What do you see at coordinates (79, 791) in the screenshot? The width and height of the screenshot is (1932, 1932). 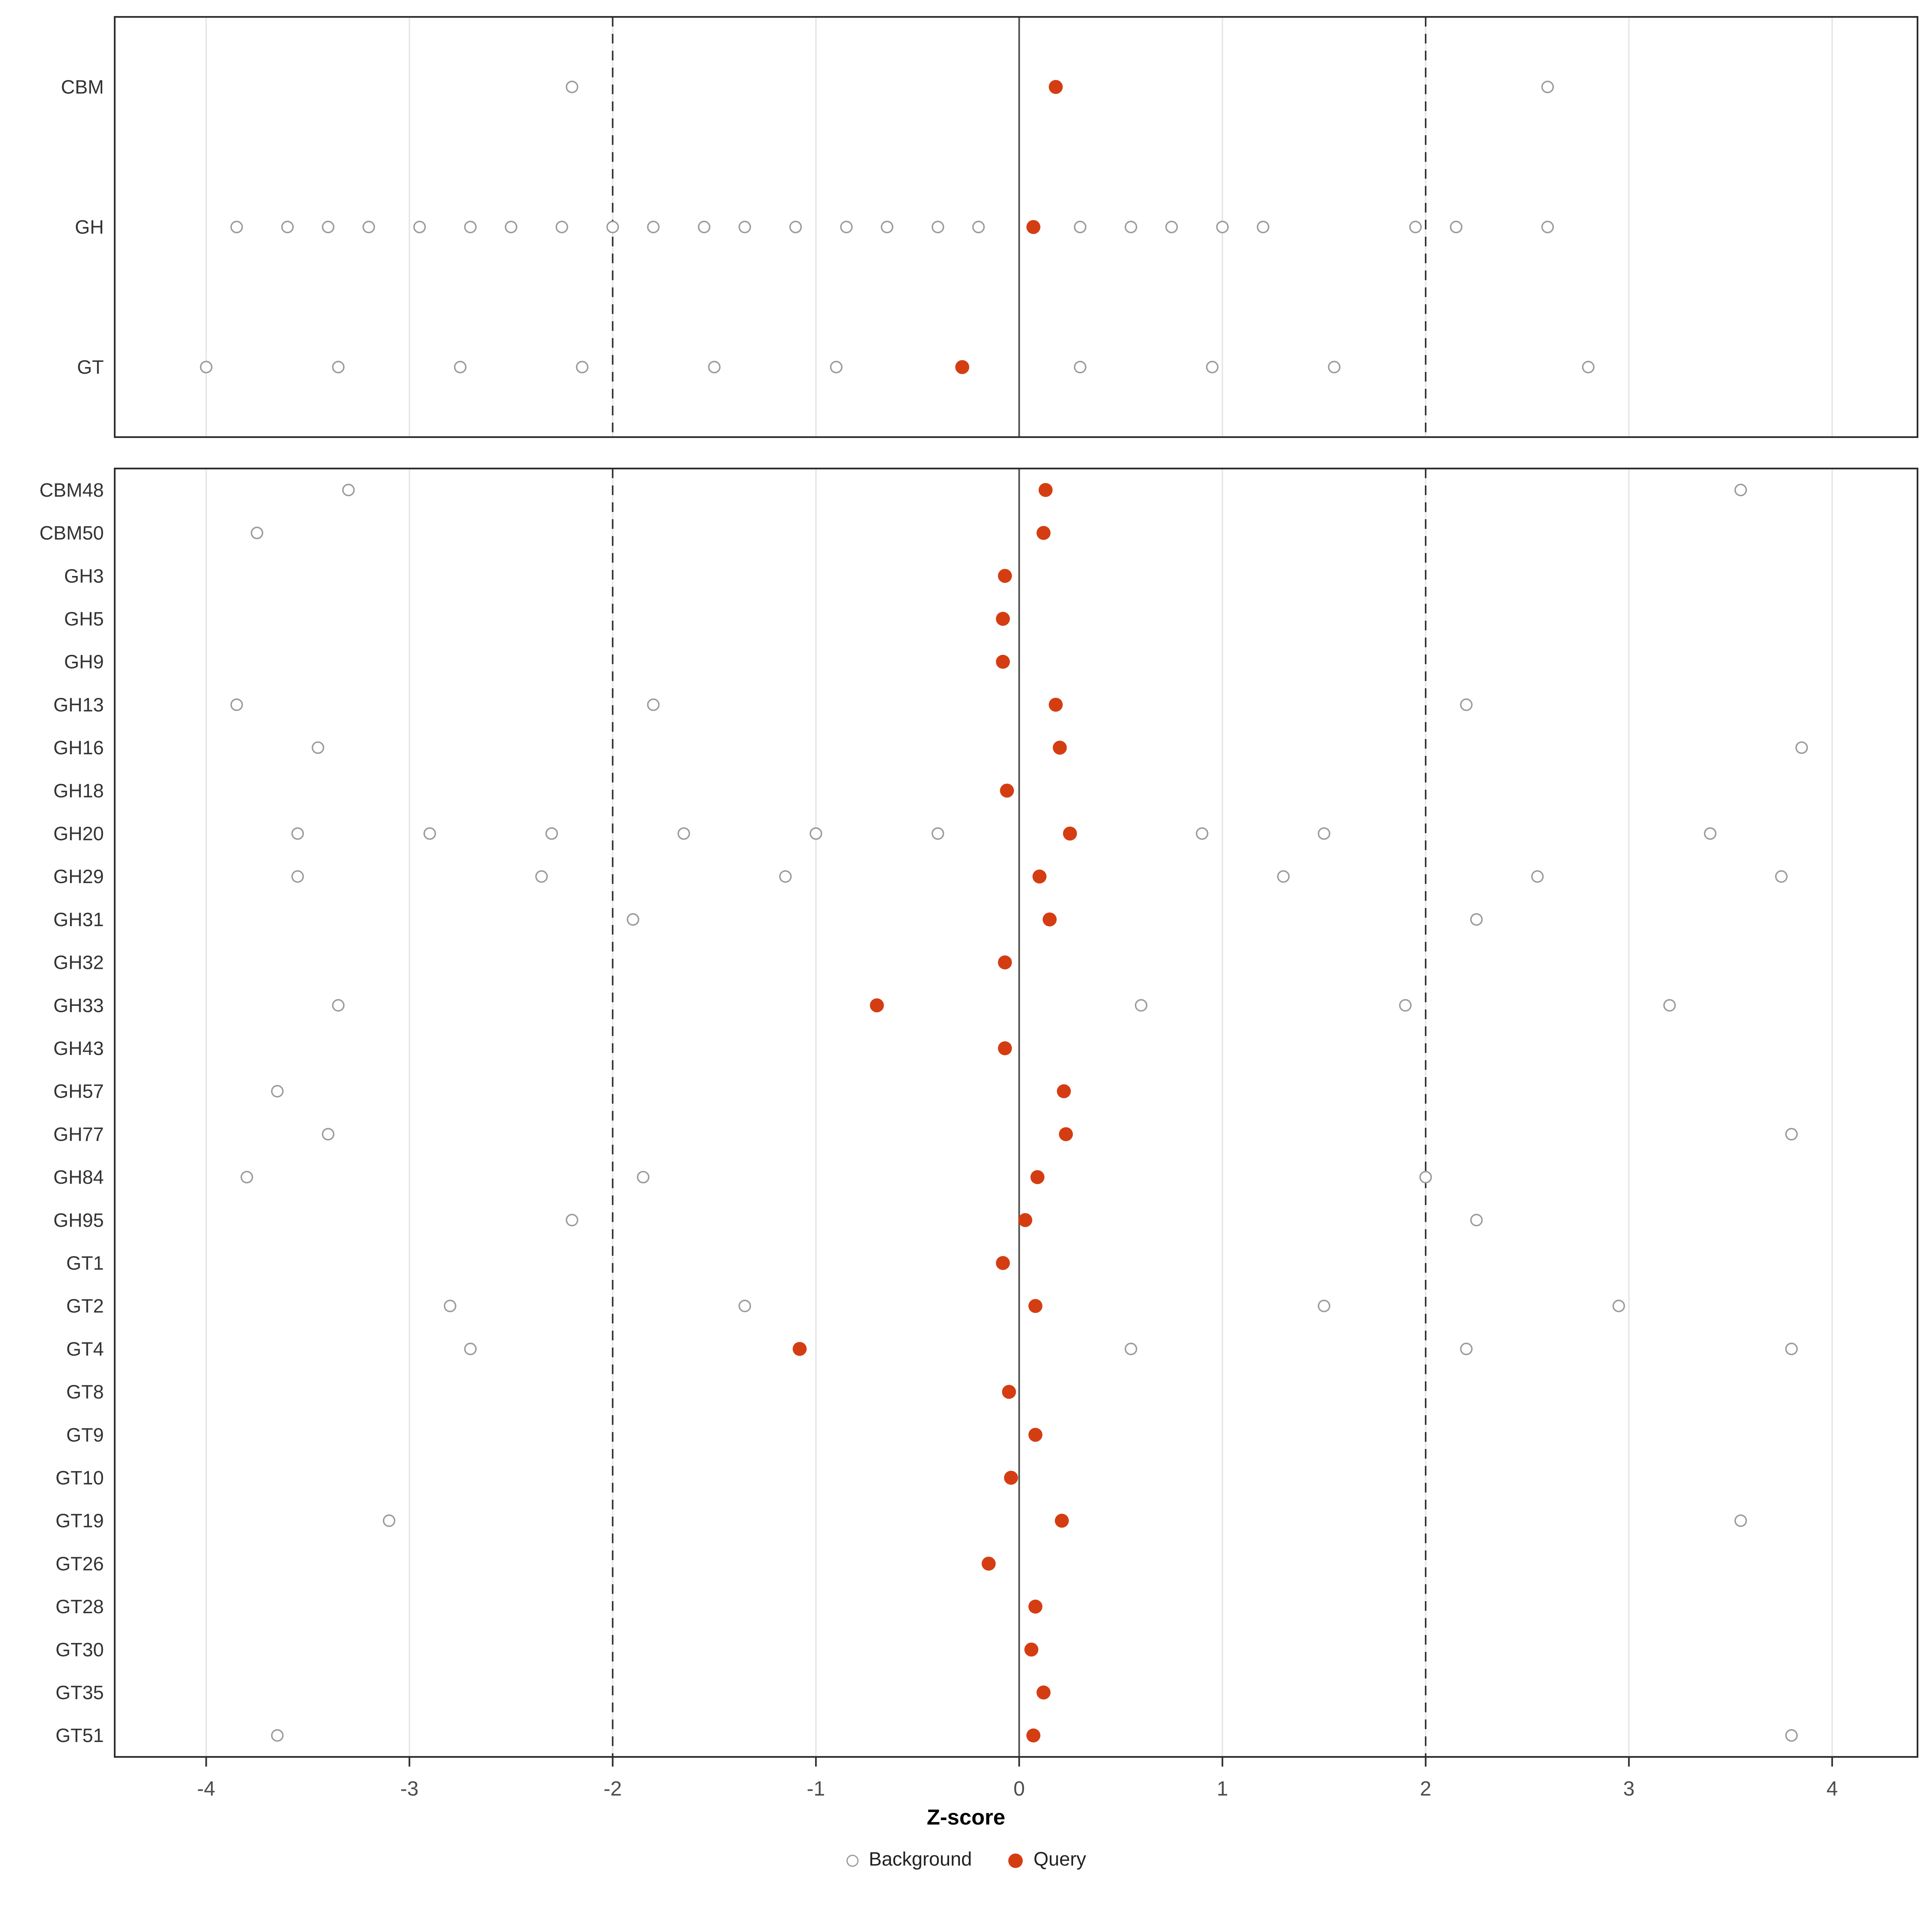 I see `row-label: GH18` at bounding box center [79, 791].